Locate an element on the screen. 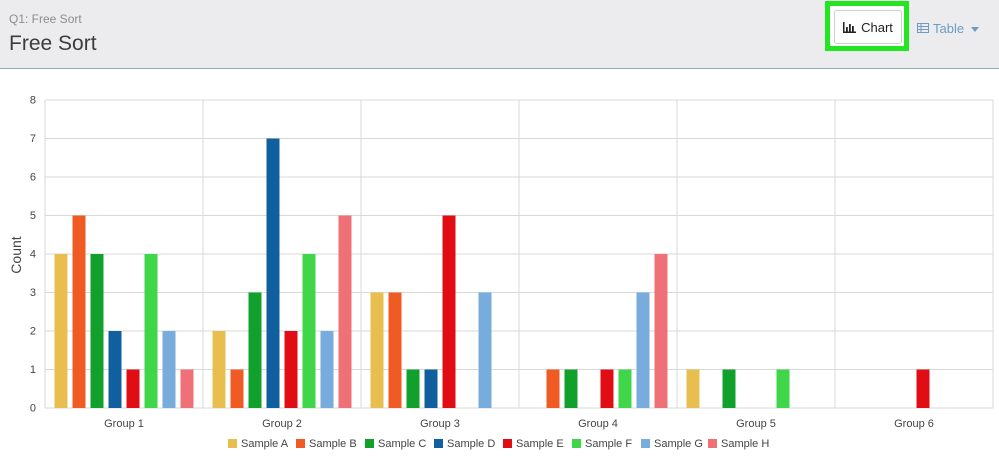 The image size is (999, 465). page-title: Free Sort is located at coordinates (53, 43).